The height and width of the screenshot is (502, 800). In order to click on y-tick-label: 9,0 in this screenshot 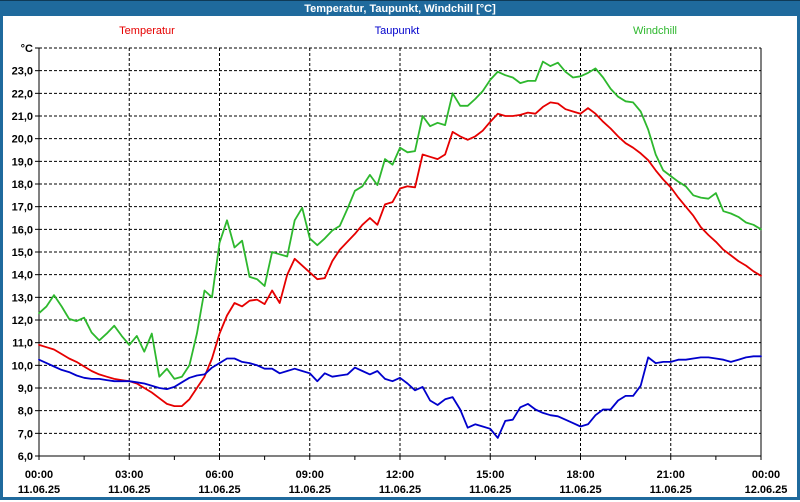, I will do `click(25, 389)`.